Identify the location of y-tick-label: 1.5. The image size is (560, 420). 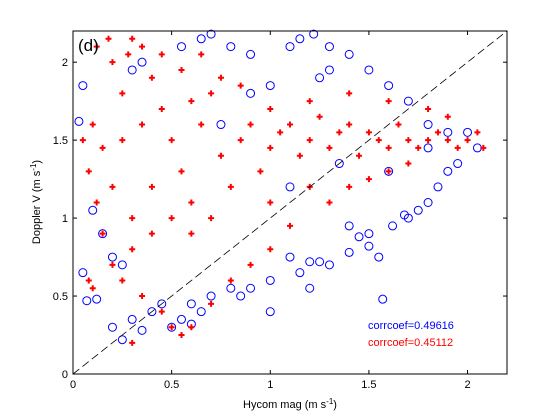
(60, 141).